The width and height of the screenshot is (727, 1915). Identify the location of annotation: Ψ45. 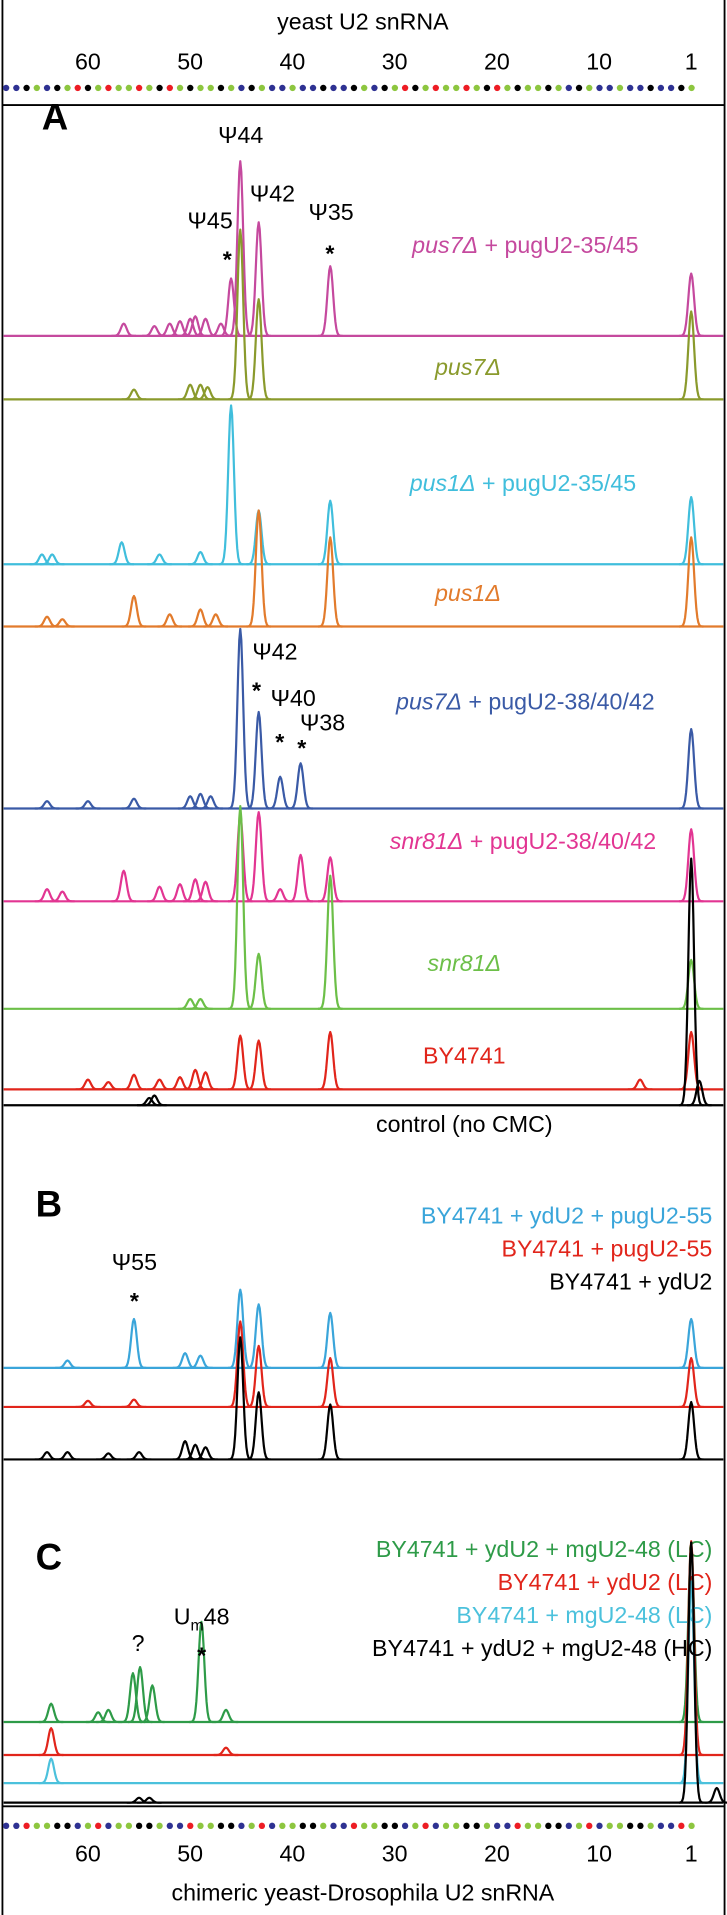
(210, 220).